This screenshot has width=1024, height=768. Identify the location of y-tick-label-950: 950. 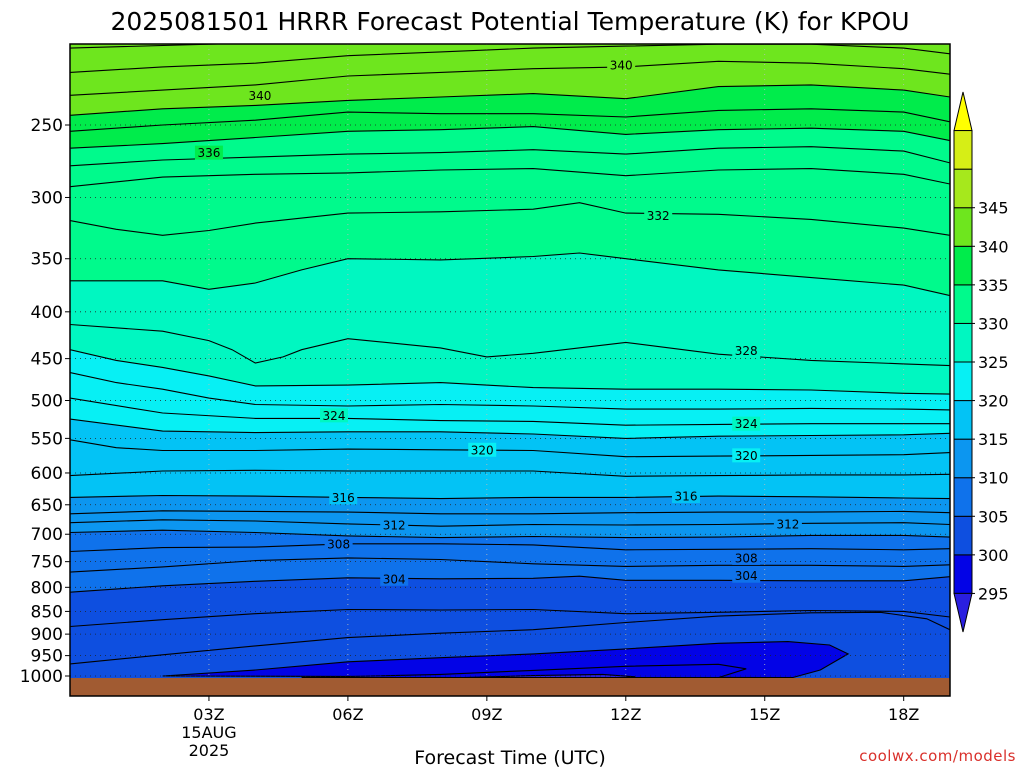
(47, 657).